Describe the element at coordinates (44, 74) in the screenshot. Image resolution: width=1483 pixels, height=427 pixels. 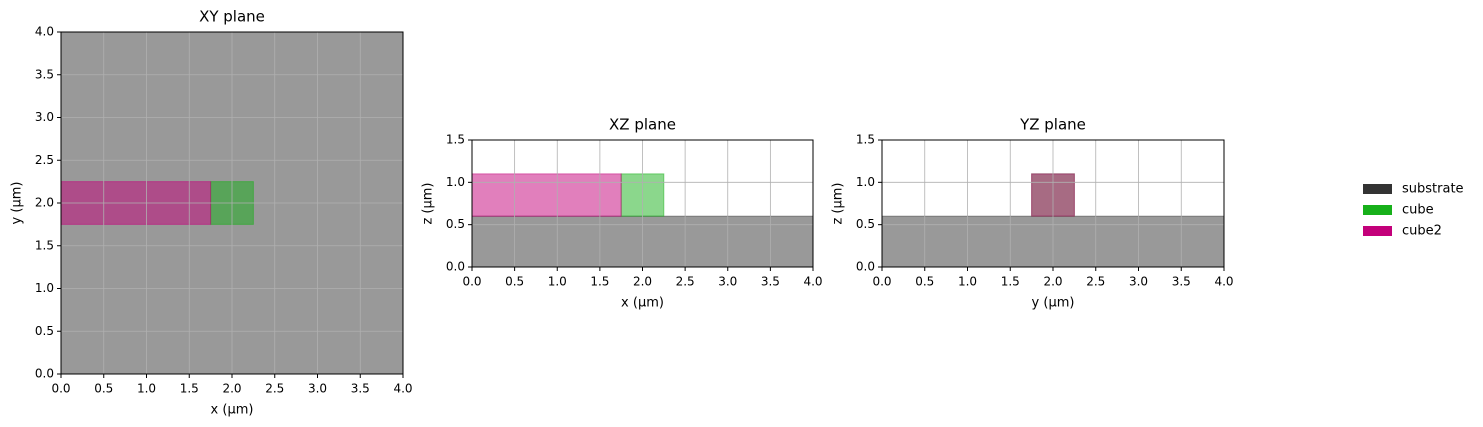
I see `y-tick-label: 3.5` at that location.